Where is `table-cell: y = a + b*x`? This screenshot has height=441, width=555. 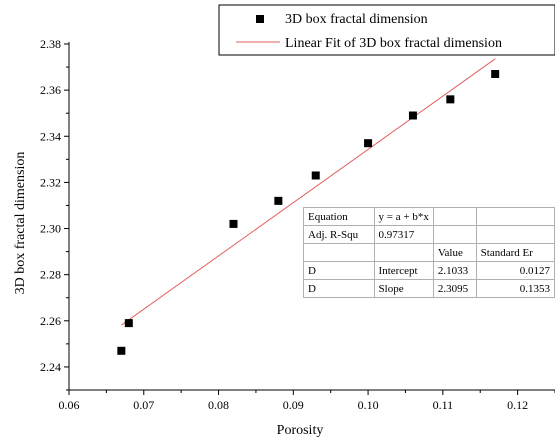 table-cell: y = a + b*x is located at coordinates (403, 217).